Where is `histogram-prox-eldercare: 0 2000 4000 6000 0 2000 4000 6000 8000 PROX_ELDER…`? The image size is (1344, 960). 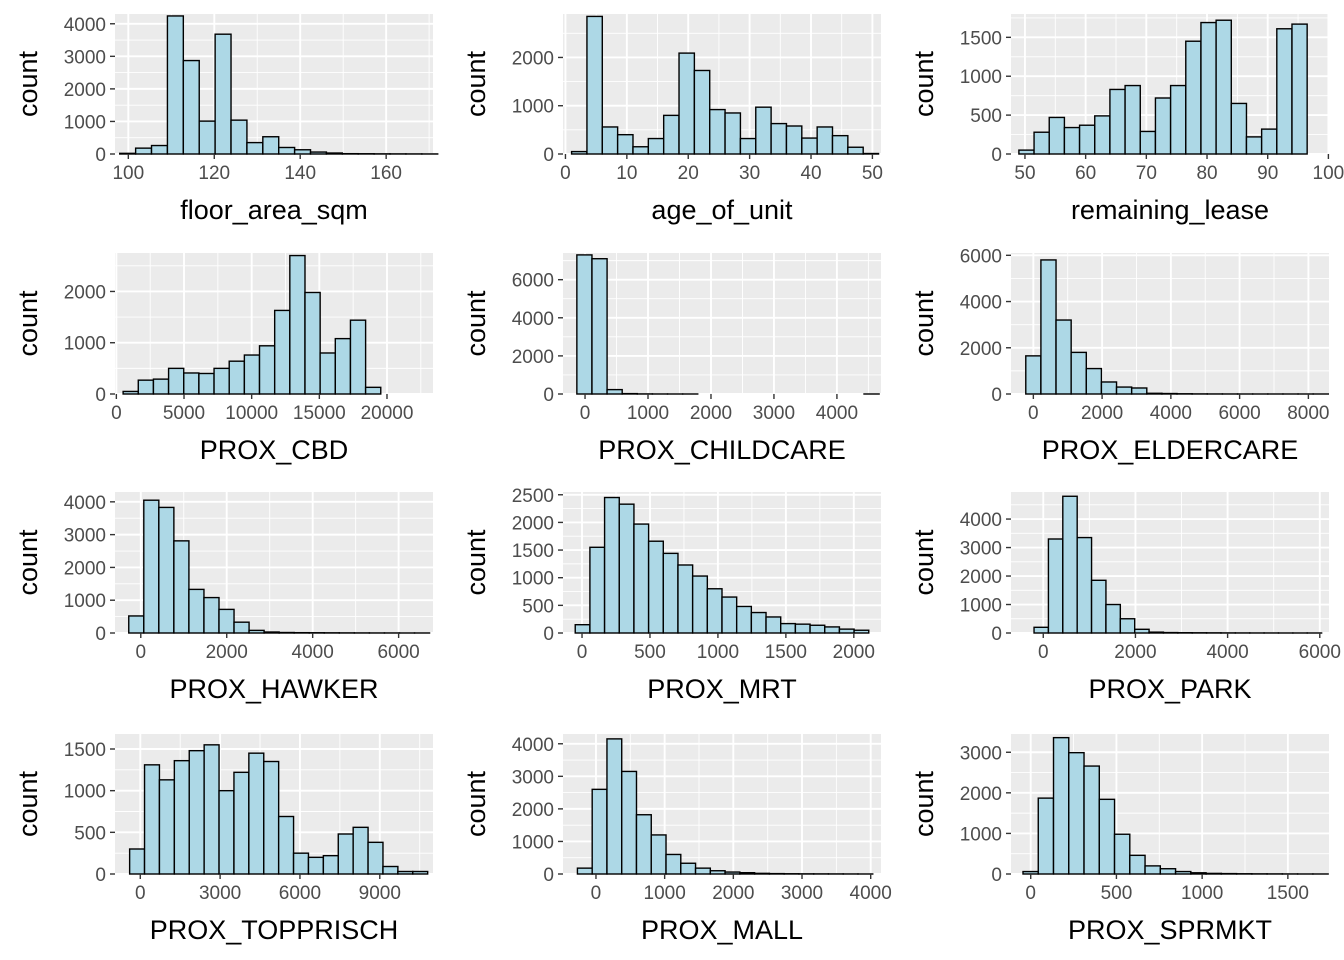
histogram-prox-eldercare: 0 2000 4000 6000 0 2000 4000 6000 8000 PROX_ELDER… is located at coordinates (1119, 355).